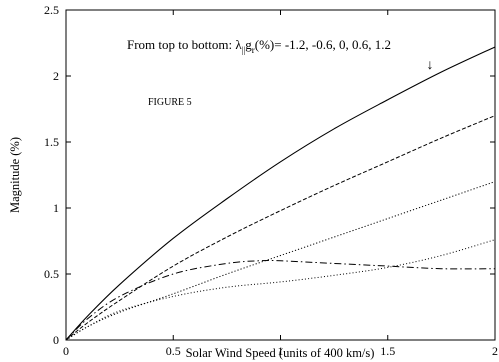 The width and height of the screenshot is (499, 362). What do you see at coordinates (56, 340) in the screenshot?
I see `y-tick-label-0: 0` at bounding box center [56, 340].